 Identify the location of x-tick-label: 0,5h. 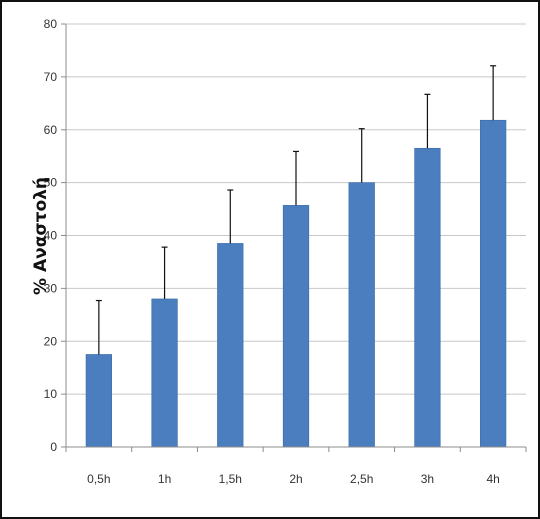
(98, 479).